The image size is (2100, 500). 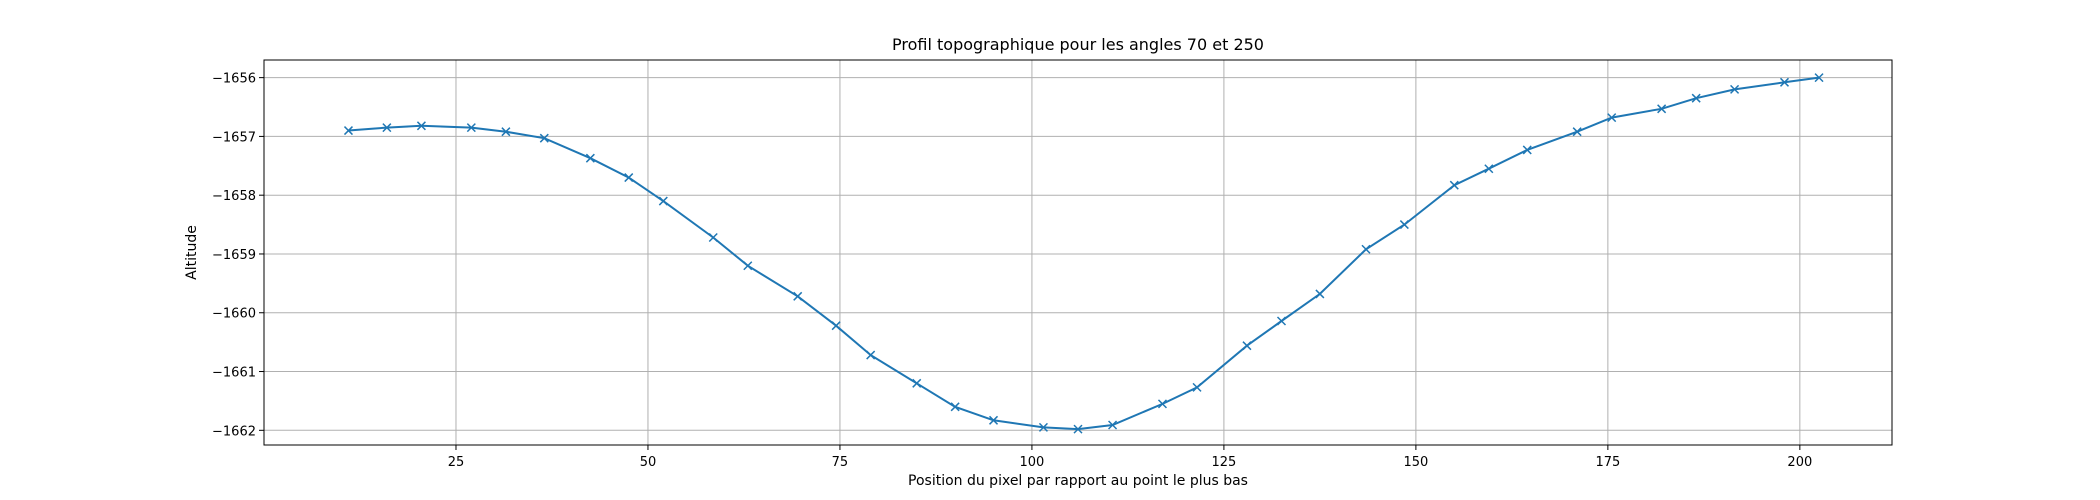 I want to click on y-tick-label: −1657, so click(x=234, y=137).